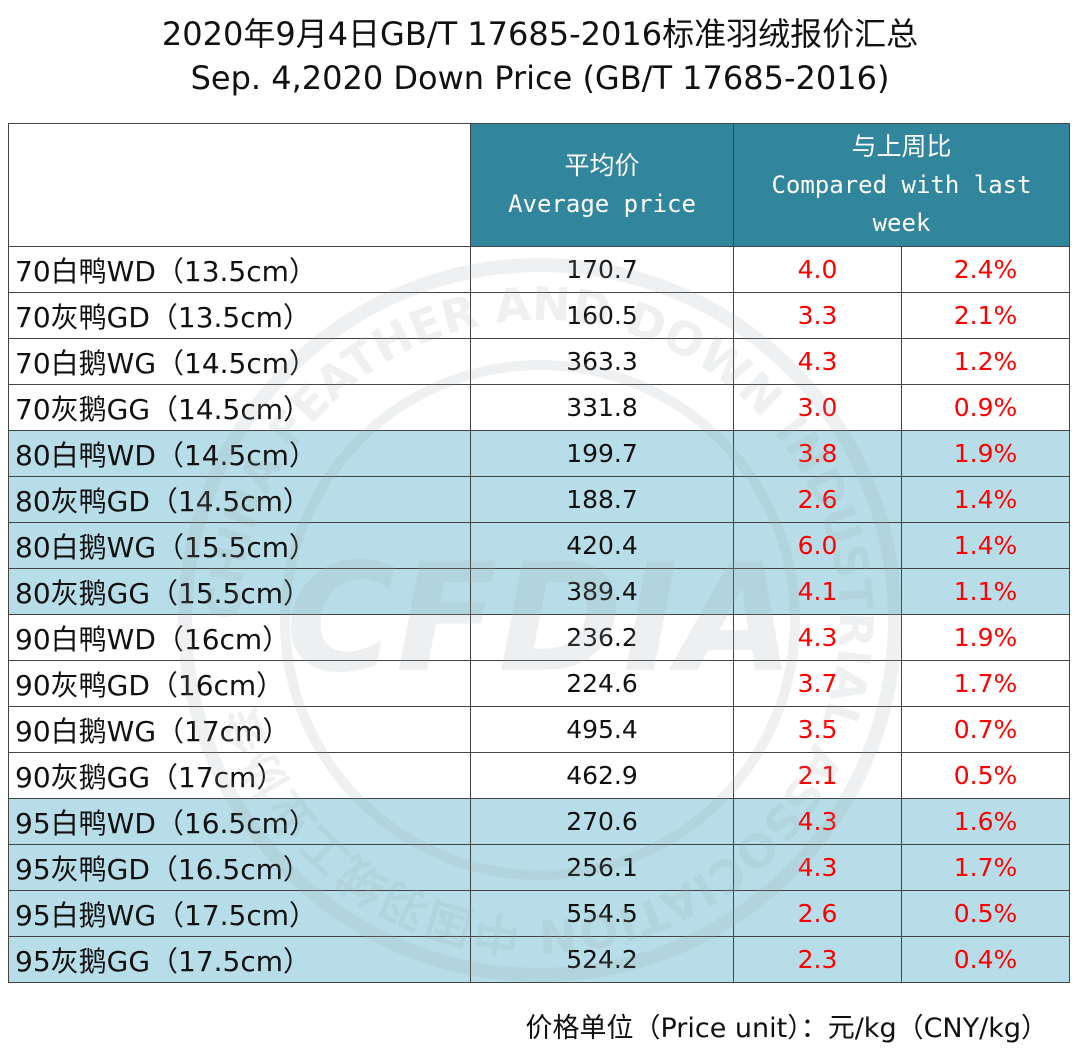 This screenshot has width=1080, height=1057. I want to click on table-row: 90灰鸭GD（16cm） 224.6 3.7 1.7%, so click(539, 683).